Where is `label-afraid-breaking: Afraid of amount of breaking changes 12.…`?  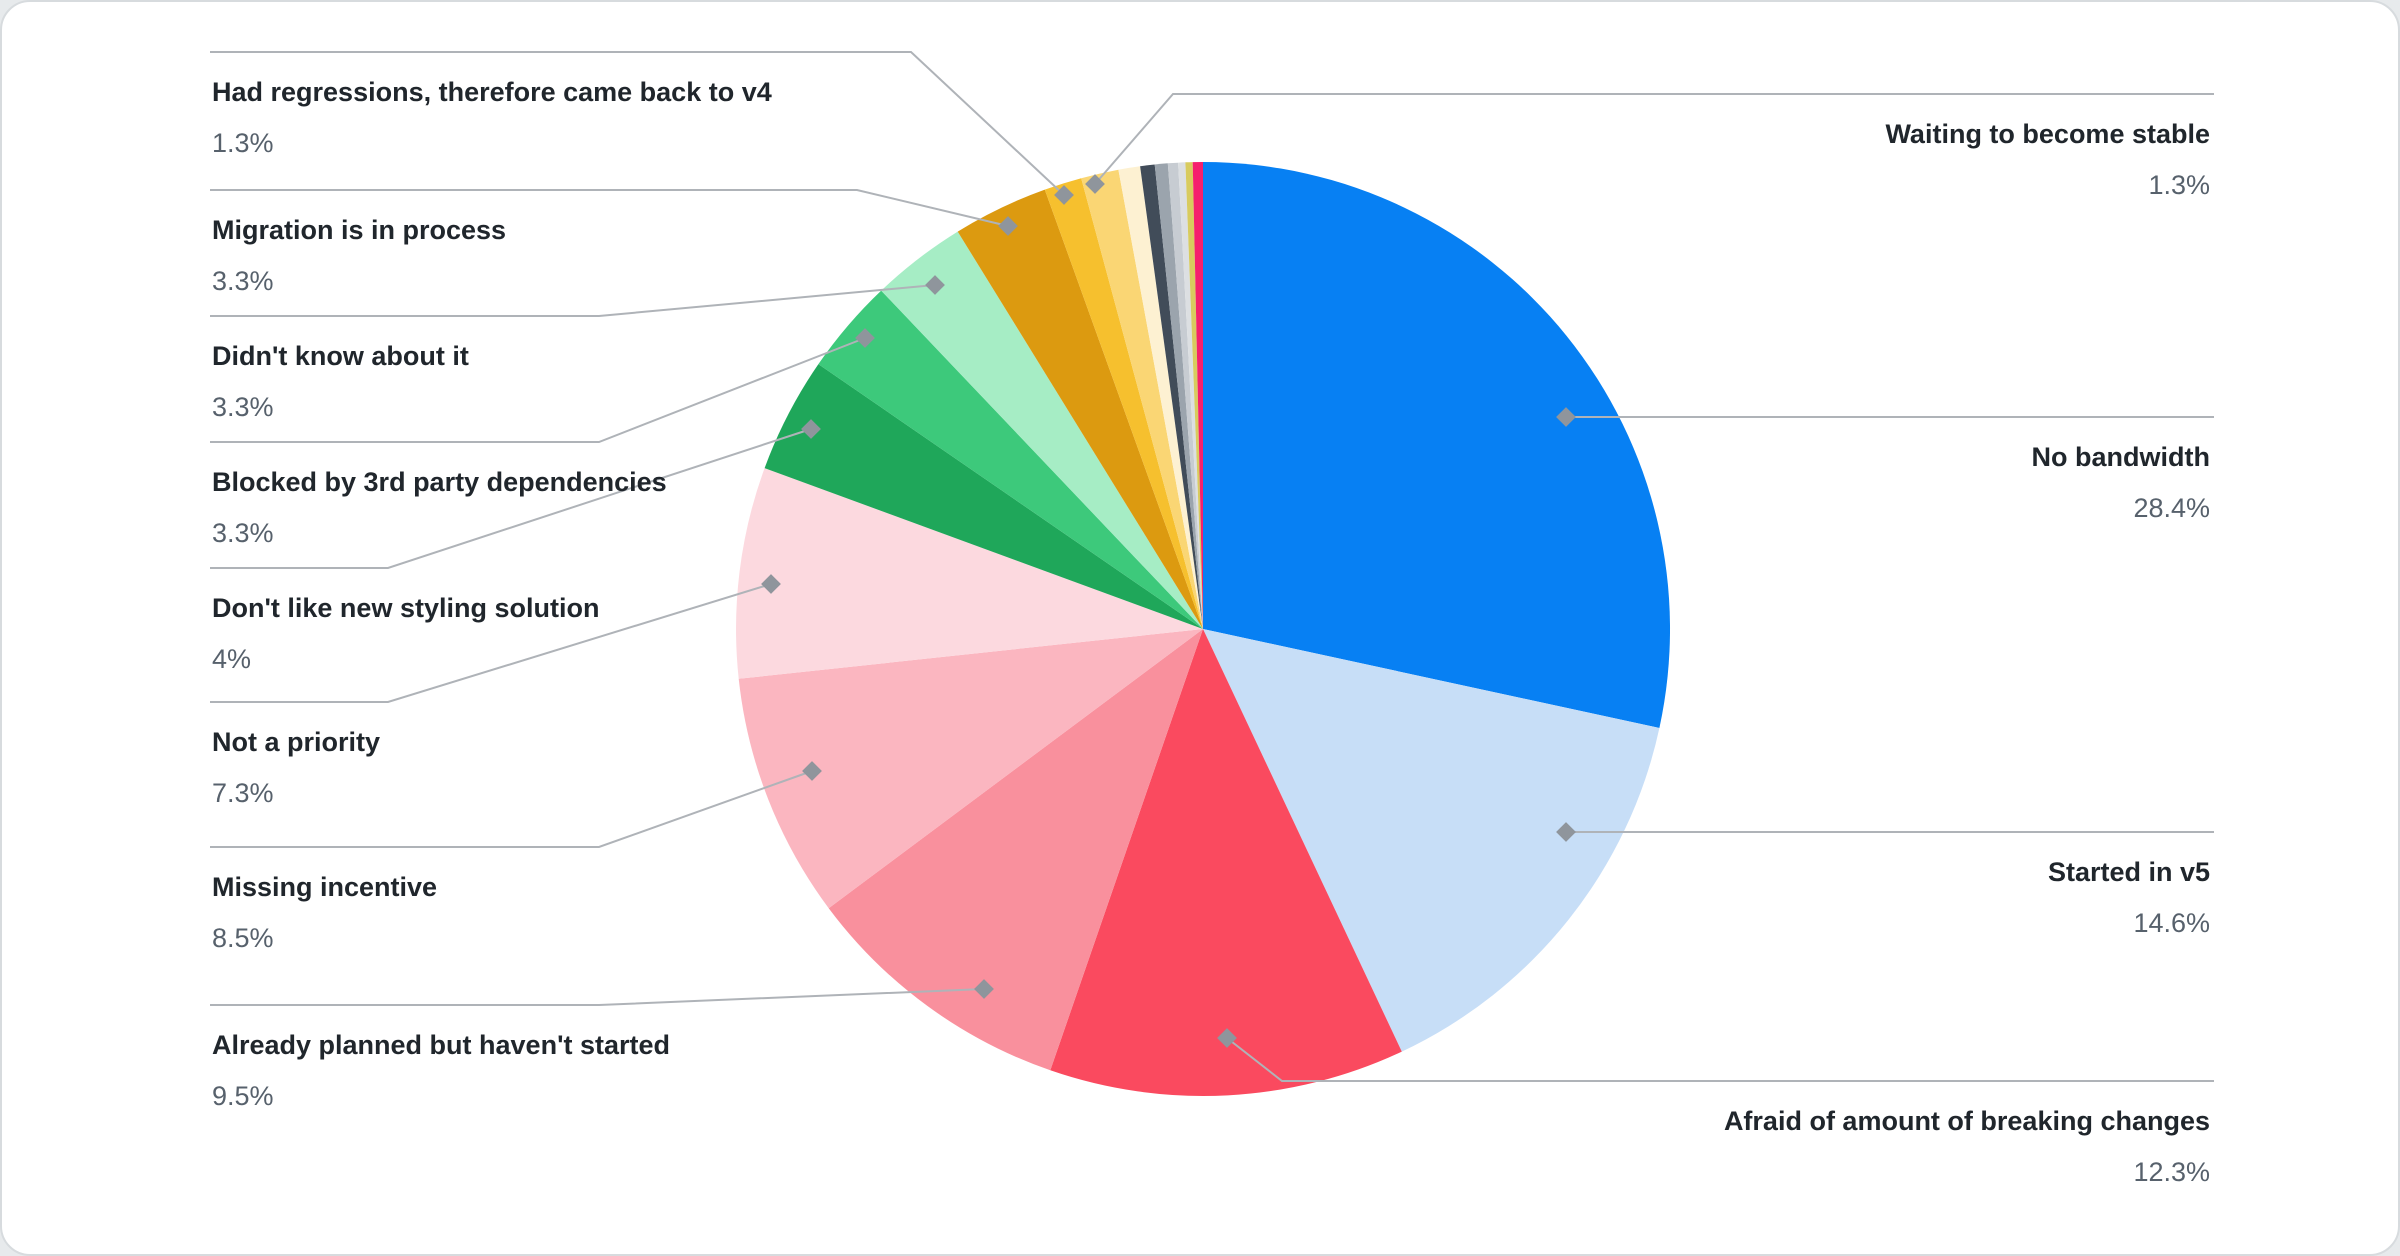
label-afraid-breaking: Afraid of amount of breaking changes 12.… is located at coordinates (1967, 1146).